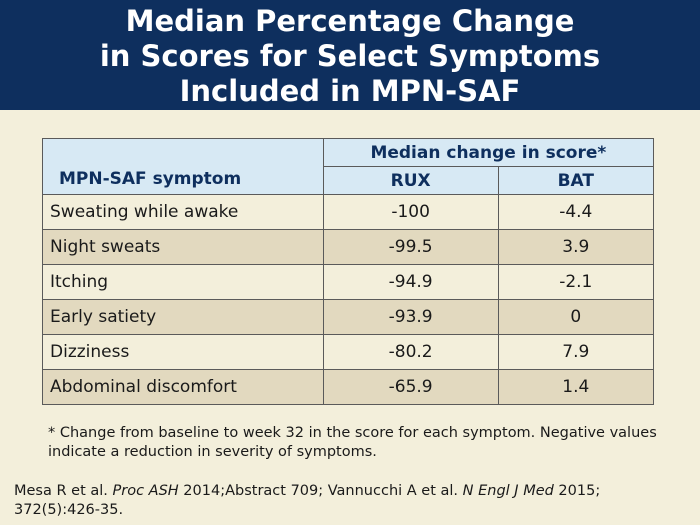 The image size is (700, 525). I want to click on bat-value: 1.4, so click(576, 387).